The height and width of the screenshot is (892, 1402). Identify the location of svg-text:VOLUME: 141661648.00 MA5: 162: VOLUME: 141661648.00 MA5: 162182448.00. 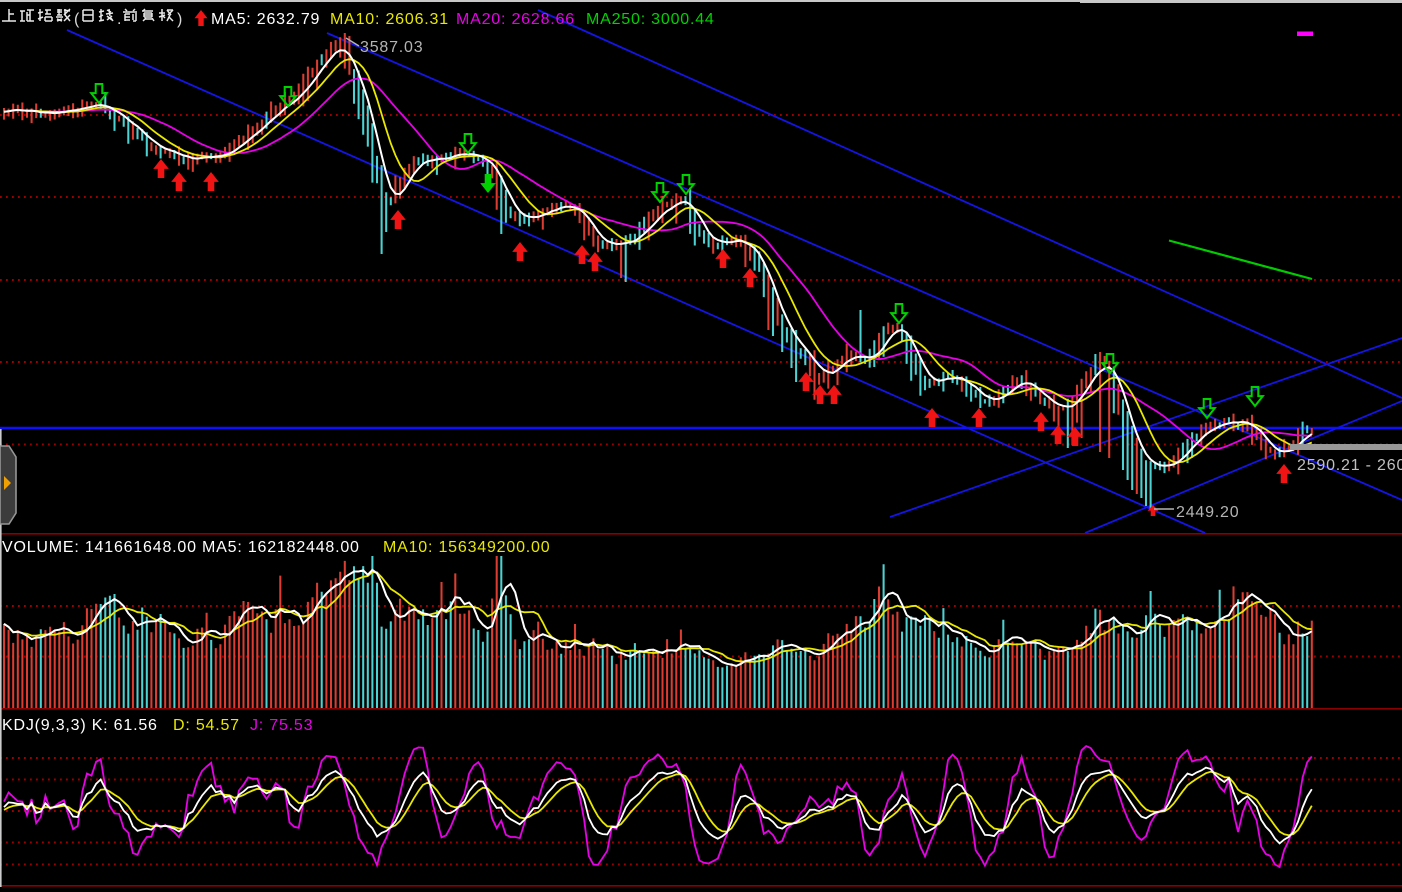
(181, 547).